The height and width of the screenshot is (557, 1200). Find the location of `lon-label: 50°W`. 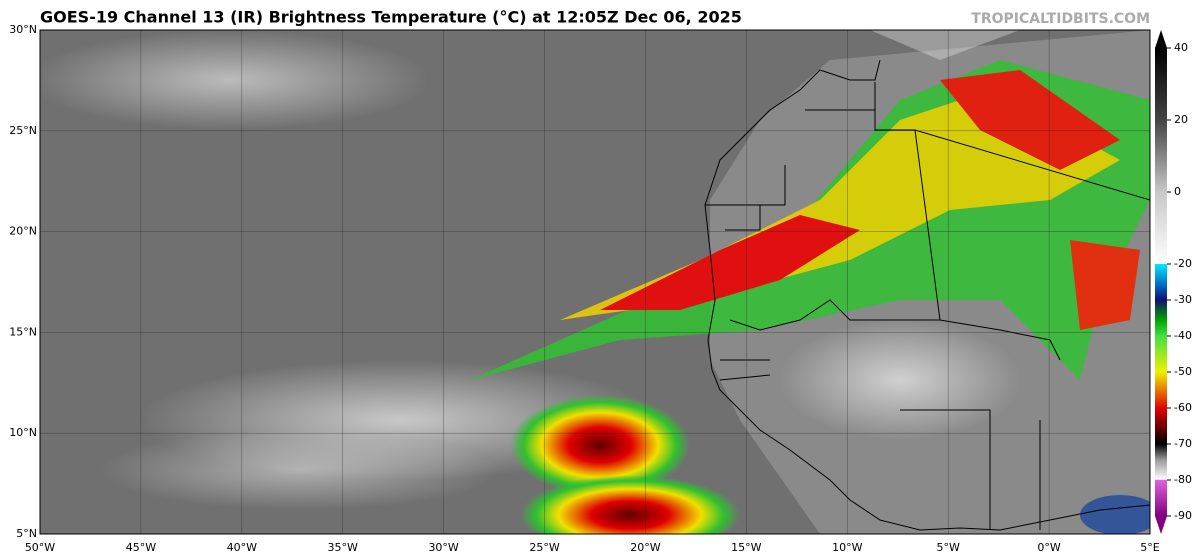

lon-label: 50°W is located at coordinates (40, 547).